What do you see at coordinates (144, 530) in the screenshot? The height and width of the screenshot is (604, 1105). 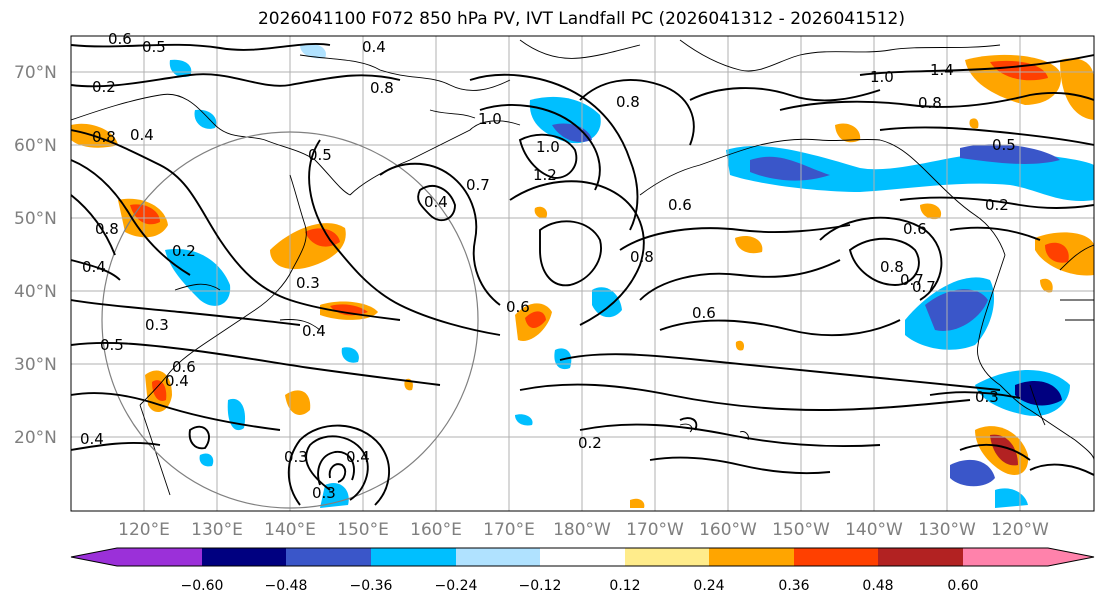 I see `lon-label: 120°E` at bounding box center [144, 530].